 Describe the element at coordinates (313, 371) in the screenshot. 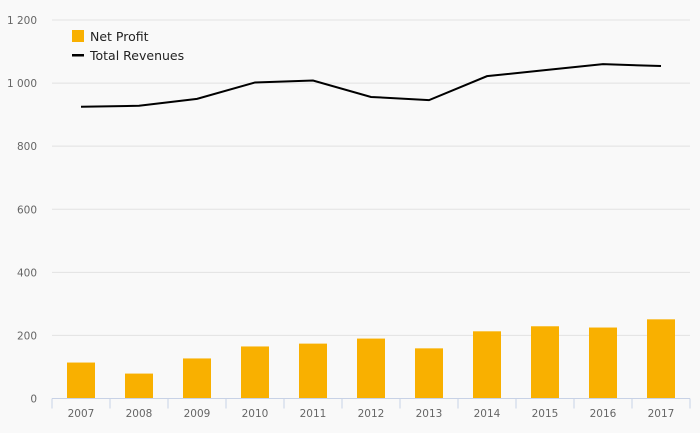

I see `bar-2011` at that location.